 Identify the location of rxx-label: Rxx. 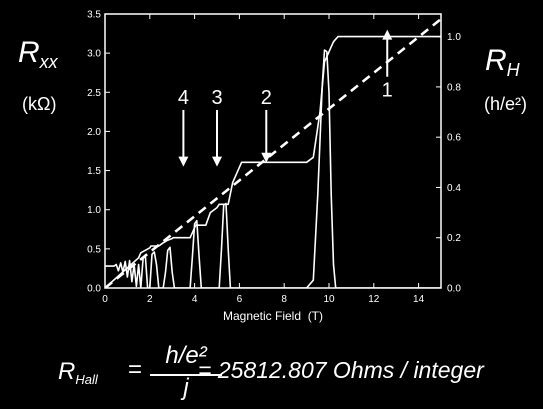
(38, 54).